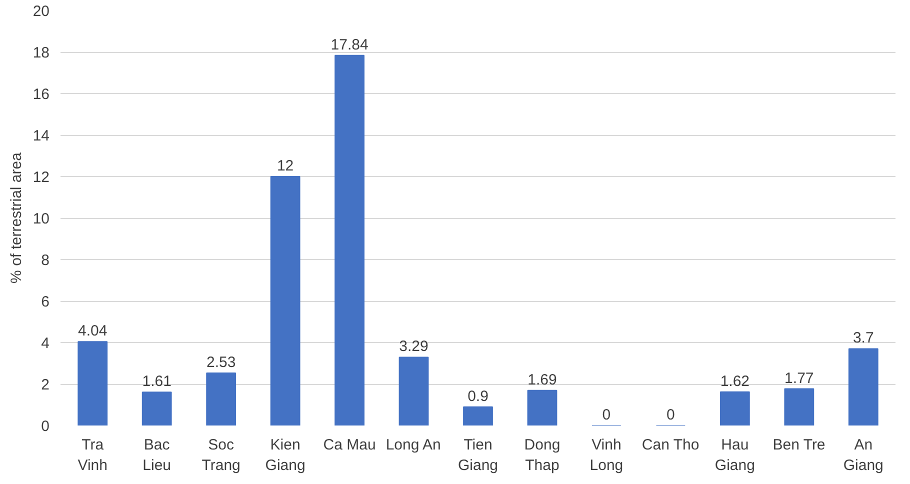  I want to click on x-tick-label: An Giang, so click(863, 455).